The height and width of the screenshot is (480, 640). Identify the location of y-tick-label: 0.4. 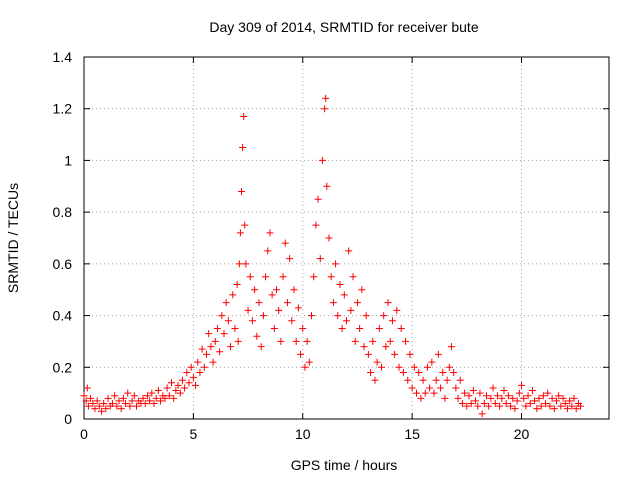
(63, 316).